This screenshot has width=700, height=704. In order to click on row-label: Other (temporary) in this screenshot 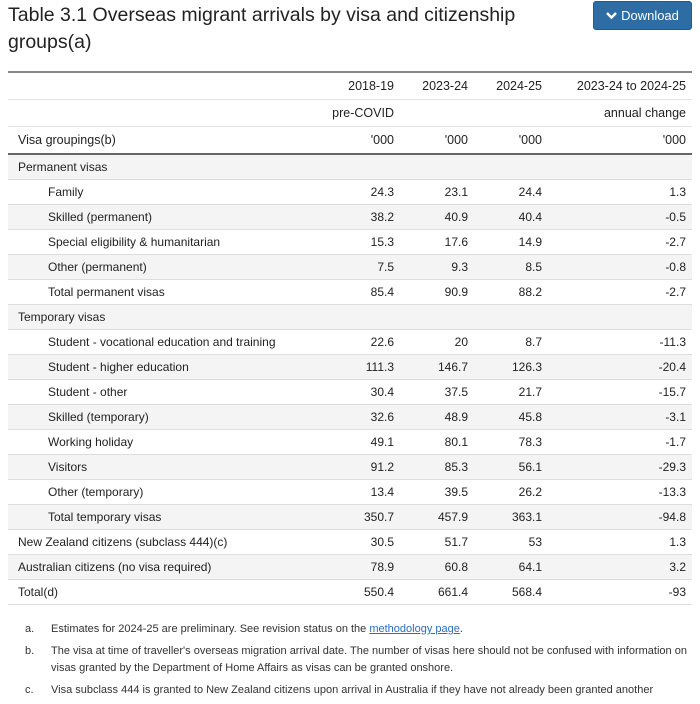, I will do `click(167, 492)`.